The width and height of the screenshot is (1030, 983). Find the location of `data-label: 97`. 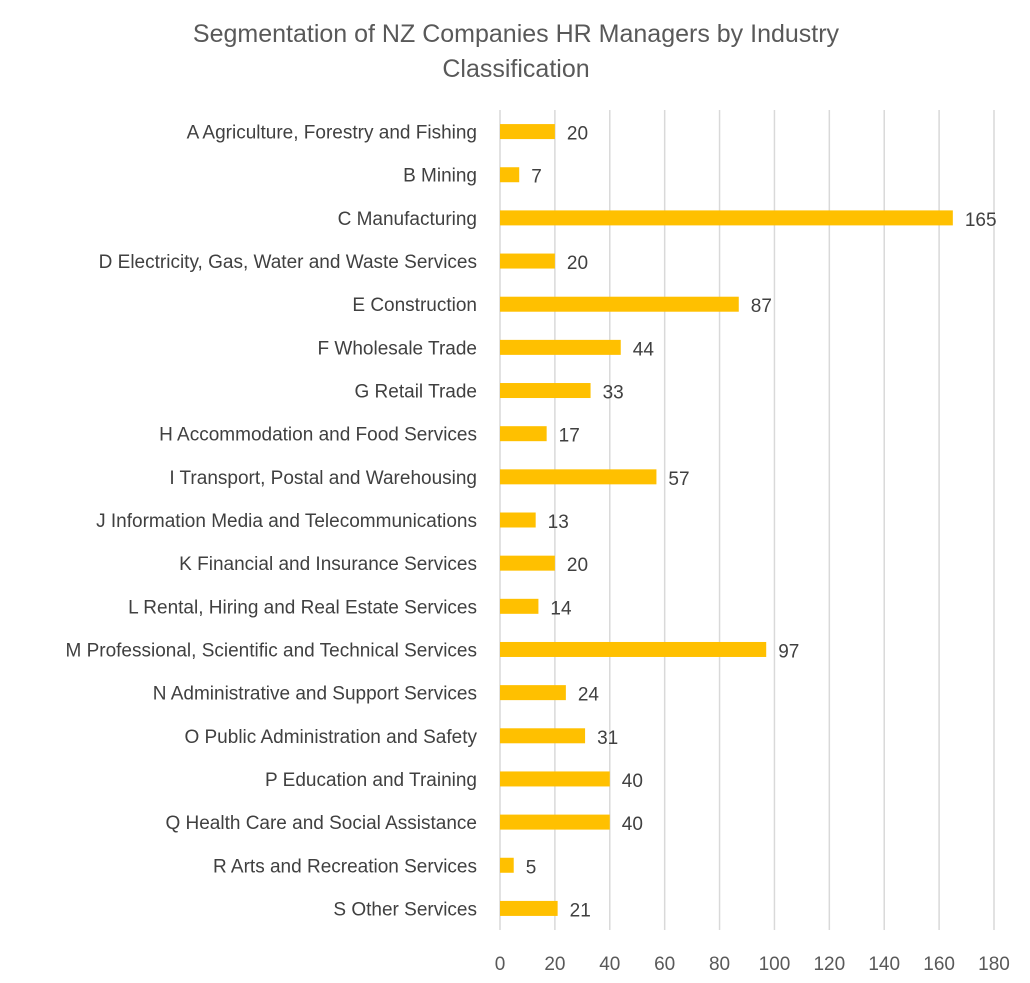

data-label: 97 is located at coordinates (788, 651).